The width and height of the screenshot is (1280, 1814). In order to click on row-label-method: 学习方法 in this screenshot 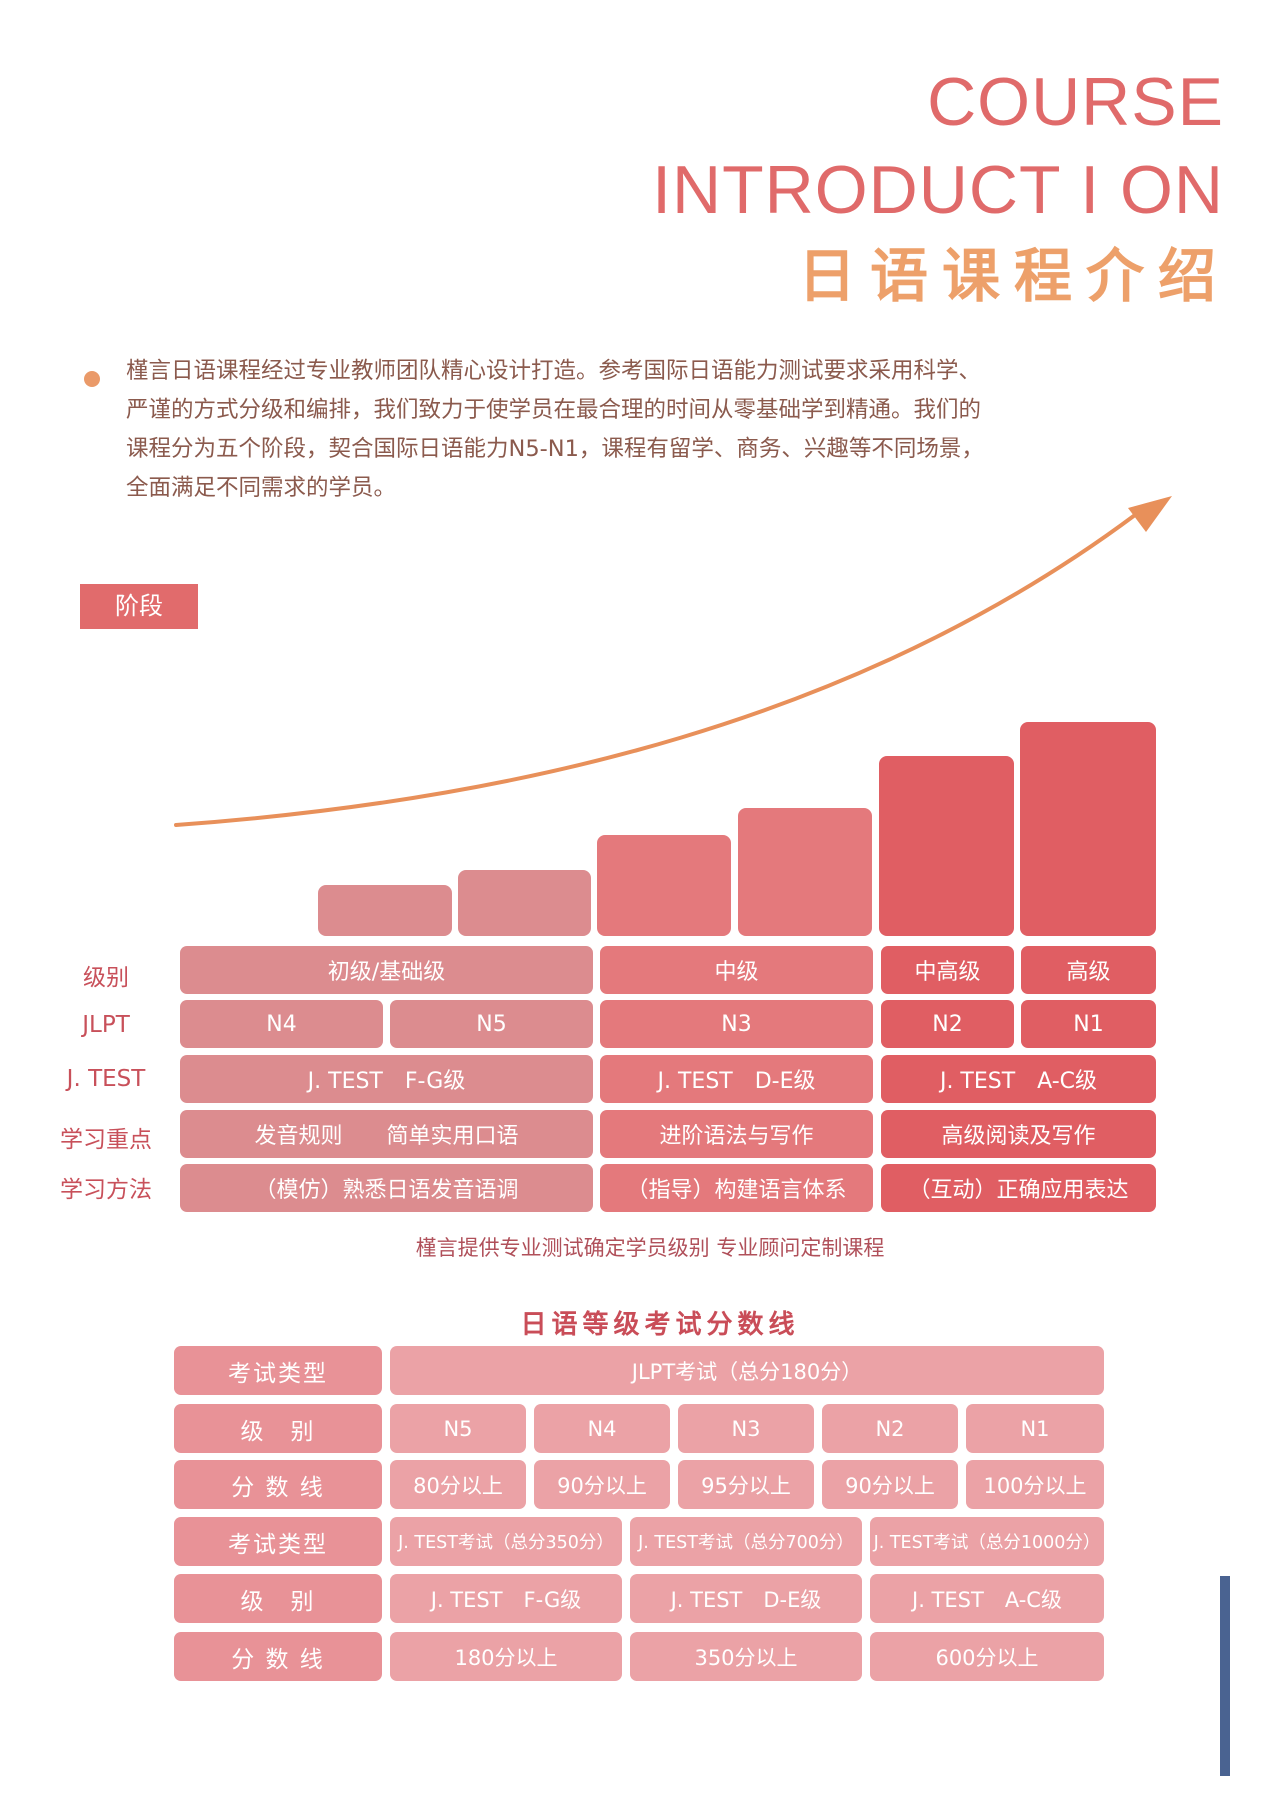, I will do `click(106, 1190)`.